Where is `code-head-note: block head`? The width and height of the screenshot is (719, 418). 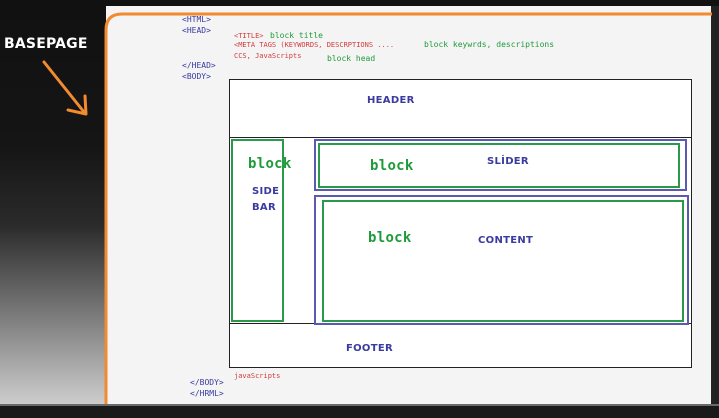 code-head-note: block head is located at coordinates (351, 58).